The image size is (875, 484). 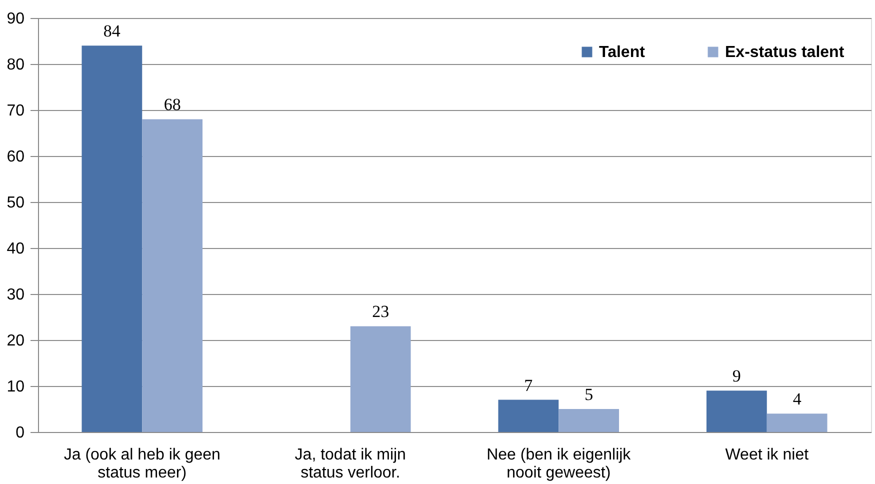 What do you see at coordinates (589, 394) in the screenshot?
I see `data-label: 5` at bounding box center [589, 394].